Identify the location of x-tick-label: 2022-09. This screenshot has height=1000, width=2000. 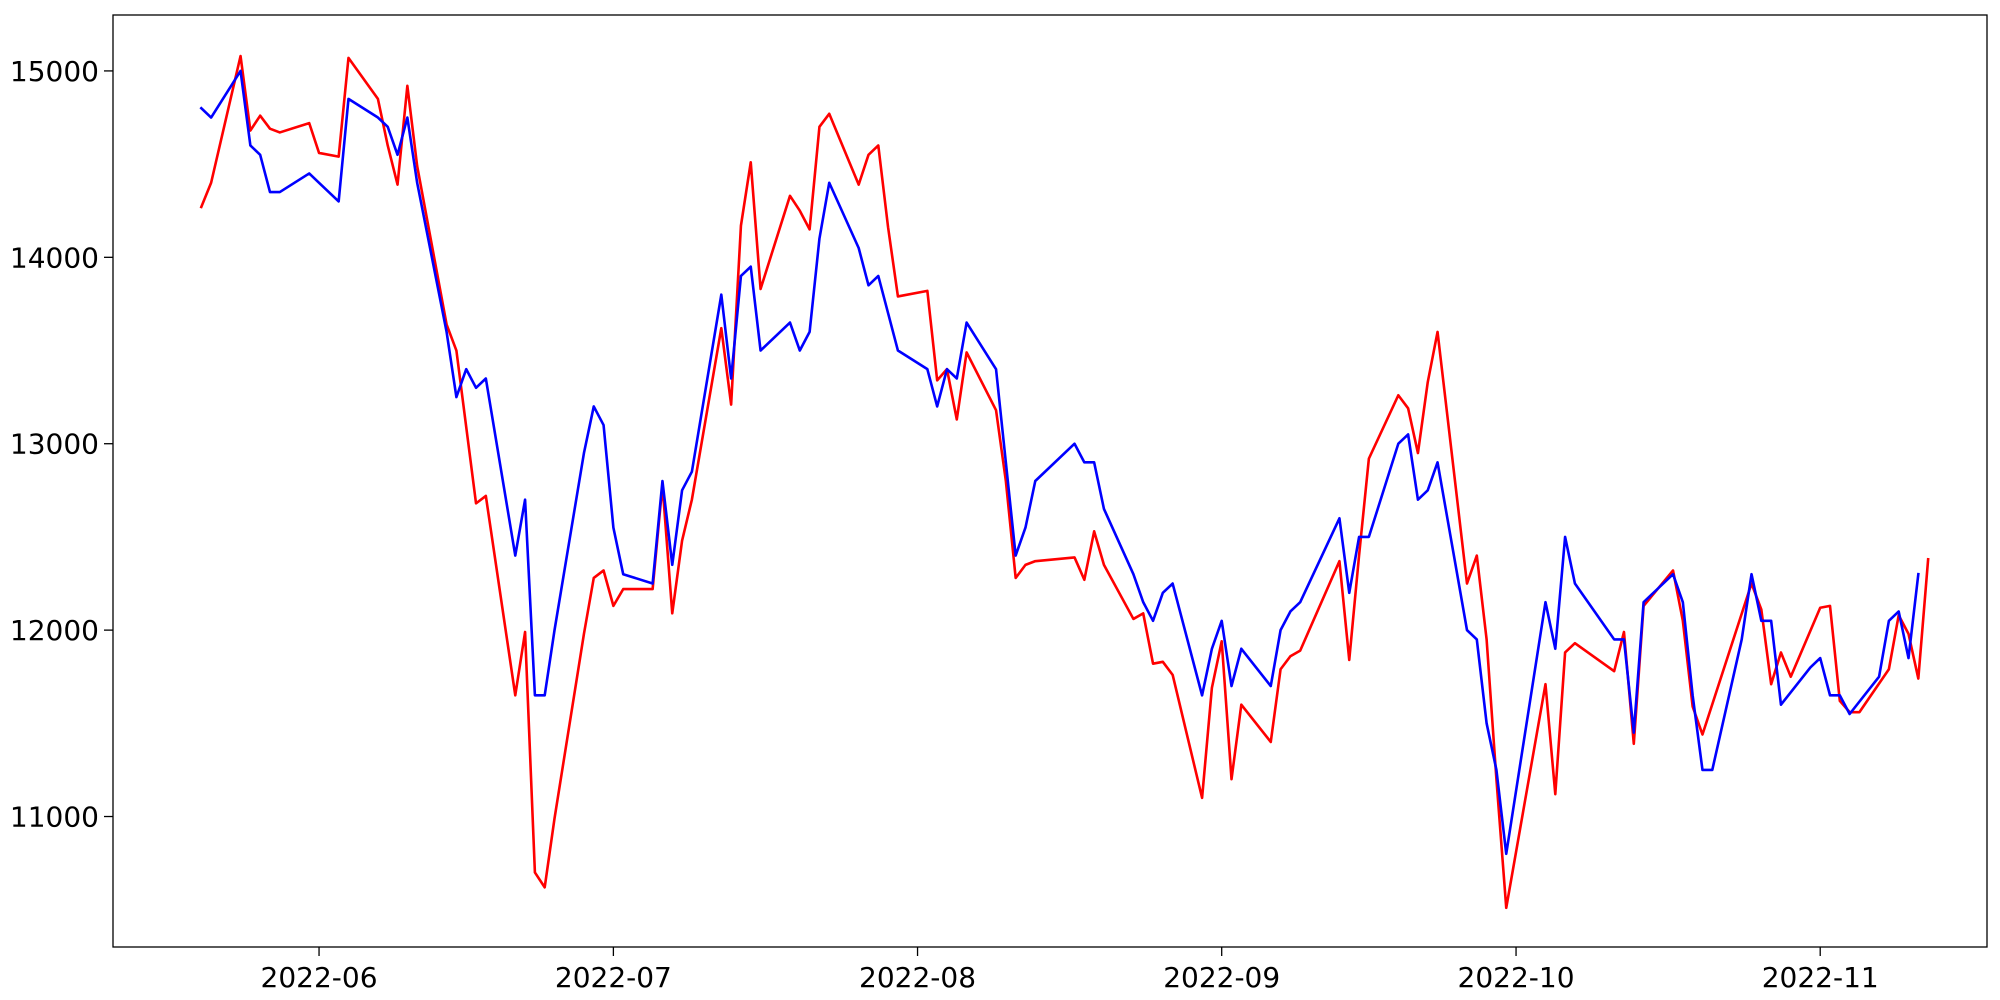
(1221, 977).